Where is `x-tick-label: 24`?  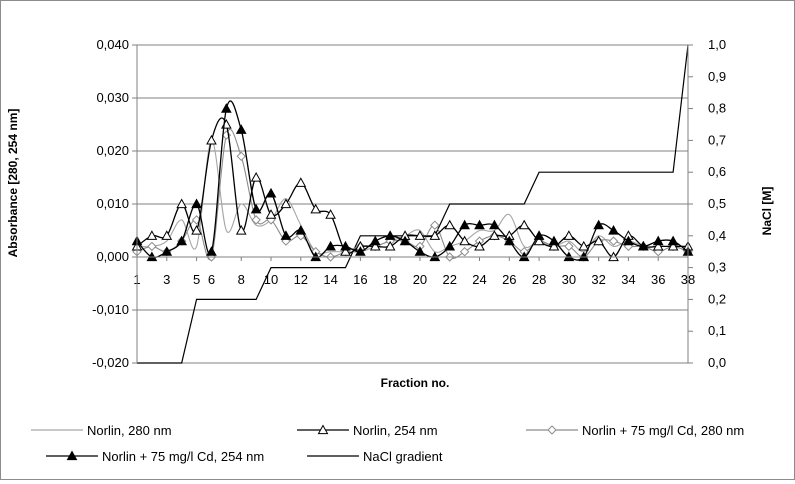 x-tick-label: 24 is located at coordinates (479, 279).